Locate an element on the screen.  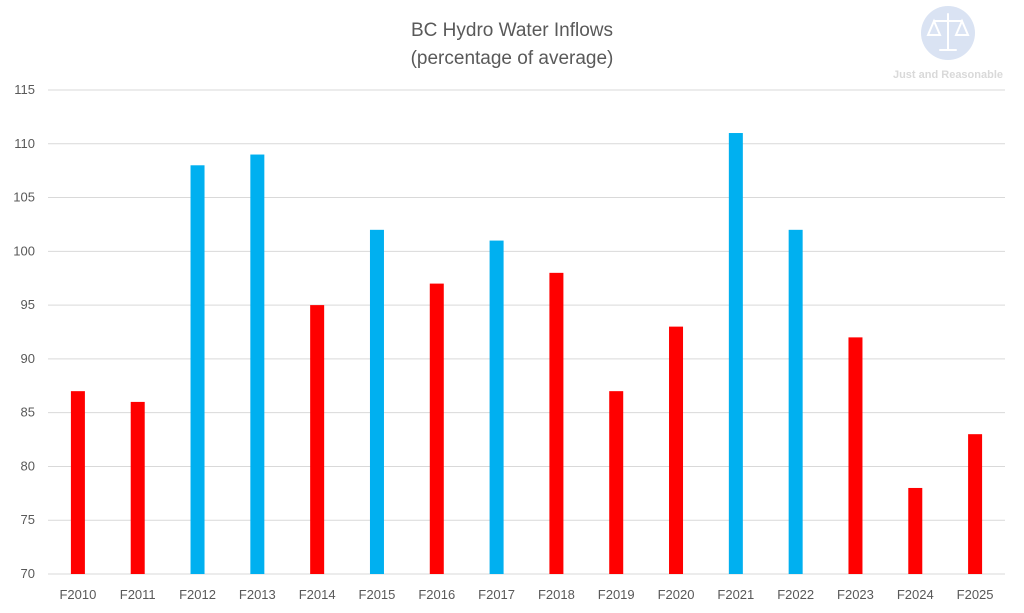
bar-f2010 is located at coordinates (77, 482).